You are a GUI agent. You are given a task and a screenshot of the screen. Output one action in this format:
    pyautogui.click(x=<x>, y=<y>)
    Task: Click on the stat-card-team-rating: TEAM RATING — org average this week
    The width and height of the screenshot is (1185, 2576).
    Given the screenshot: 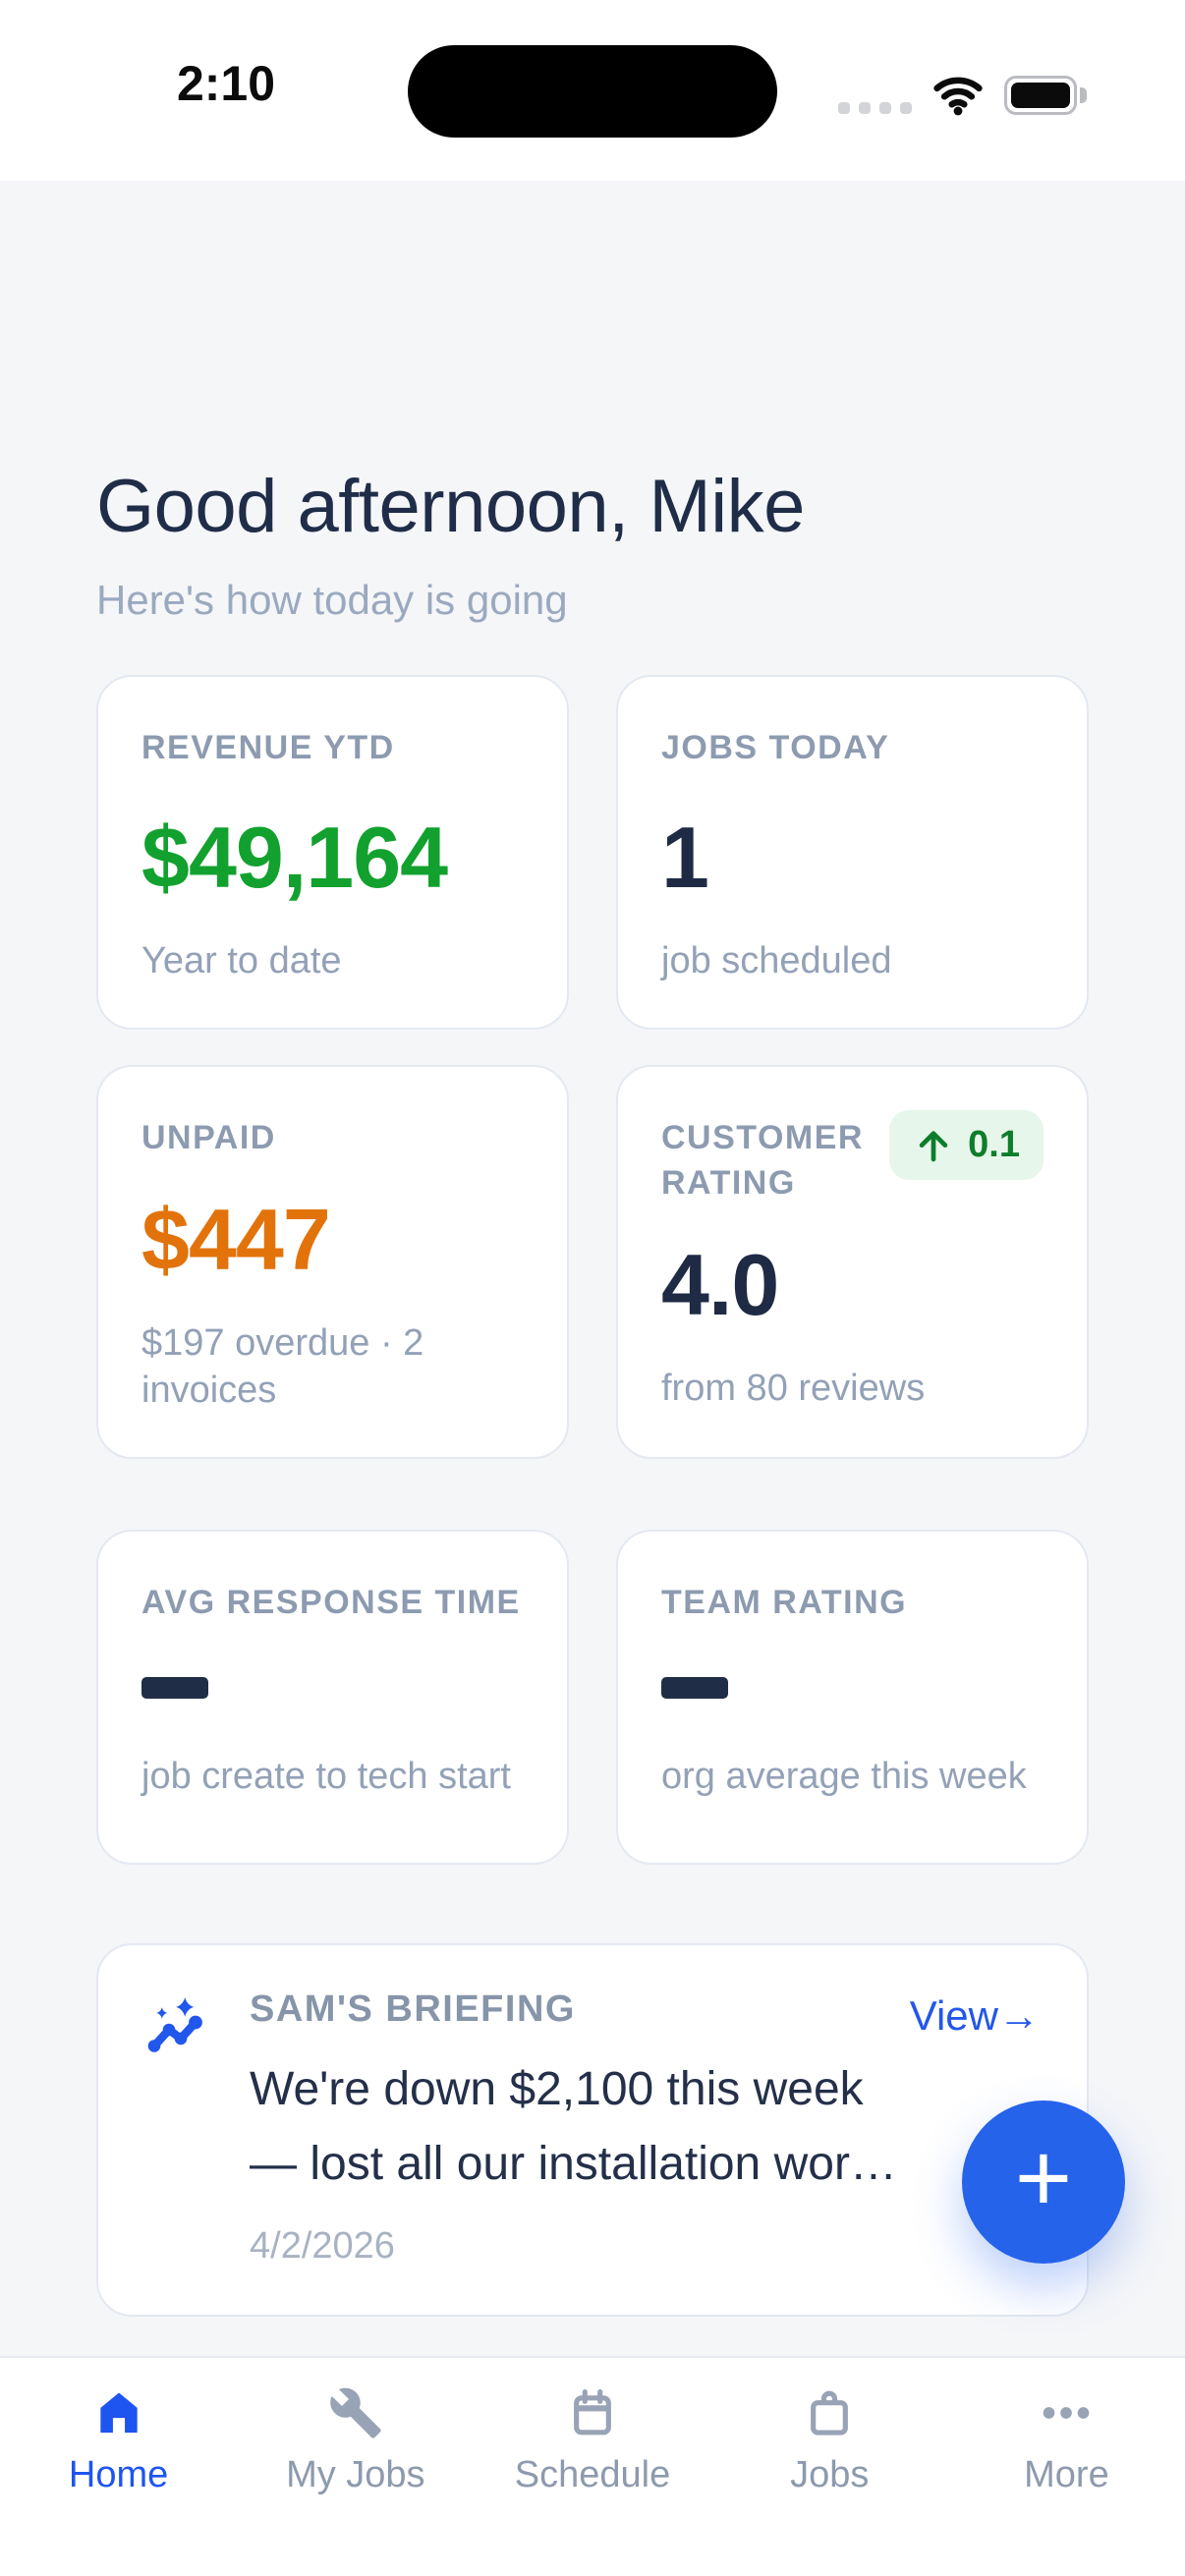 What is the action you would take?
    pyautogui.click(x=852, y=1698)
    